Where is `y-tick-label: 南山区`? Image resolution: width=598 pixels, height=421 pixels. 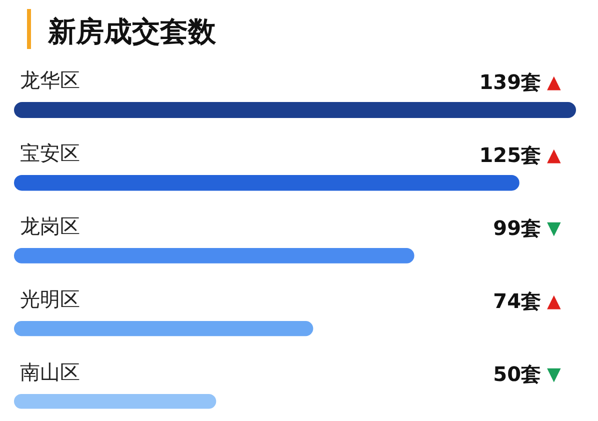
y-tick-label: 南山区 is located at coordinates (50, 372).